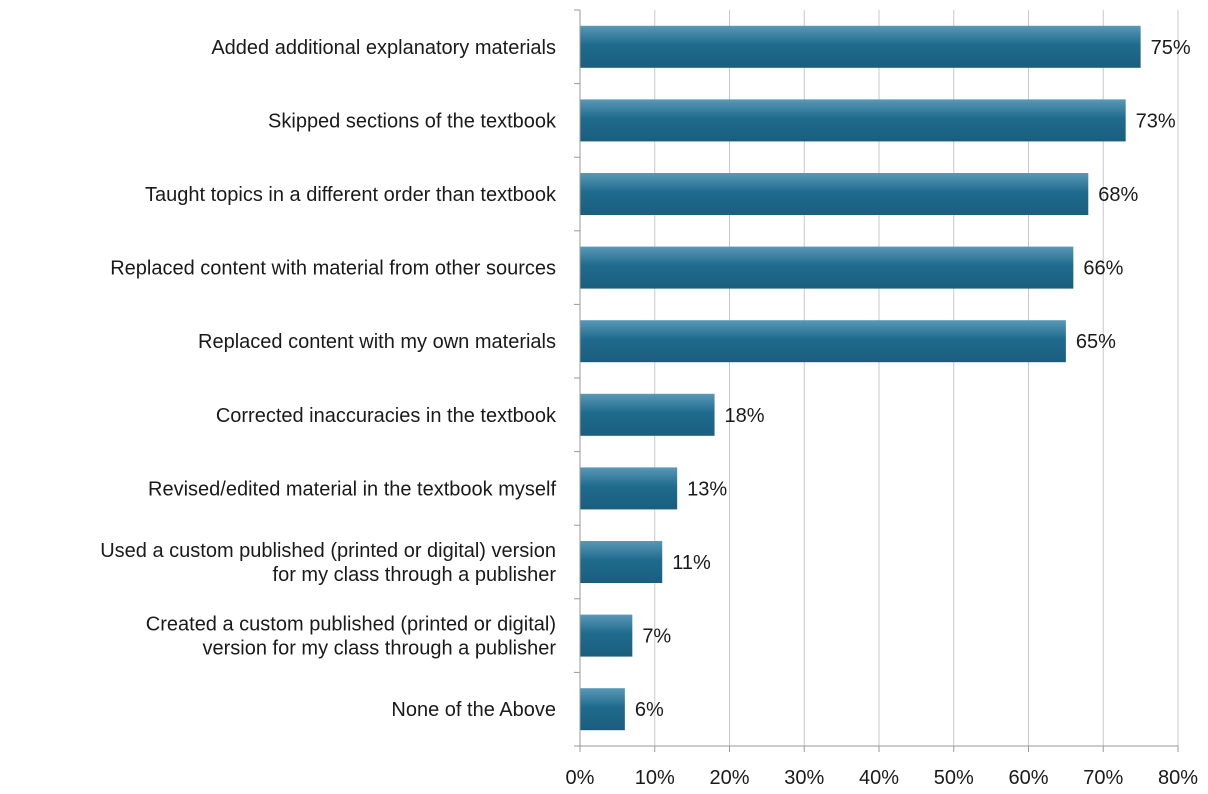 This screenshot has height=794, width=1208. Describe the element at coordinates (1156, 121) in the screenshot. I see `data-label: 73%` at that location.